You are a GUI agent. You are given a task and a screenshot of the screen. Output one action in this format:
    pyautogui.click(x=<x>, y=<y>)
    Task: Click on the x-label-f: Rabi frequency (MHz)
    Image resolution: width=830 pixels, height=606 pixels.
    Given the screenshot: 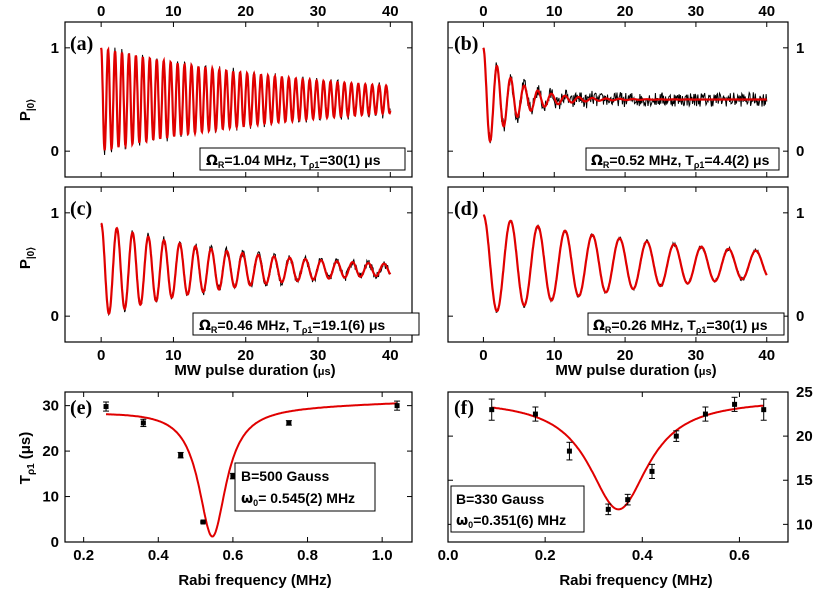 What is the action you would take?
    pyautogui.click(x=635, y=580)
    